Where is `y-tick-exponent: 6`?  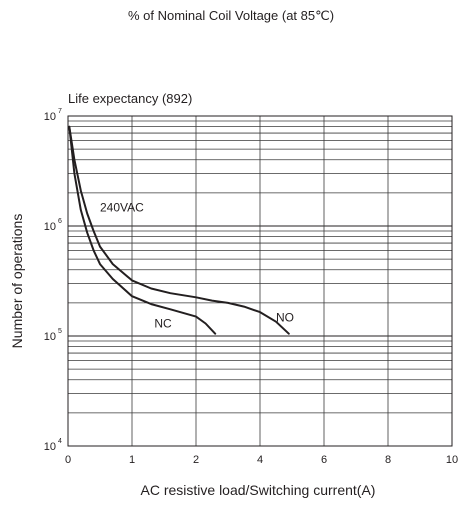
y-tick-exponent: 6 is located at coordinates (60, 221).